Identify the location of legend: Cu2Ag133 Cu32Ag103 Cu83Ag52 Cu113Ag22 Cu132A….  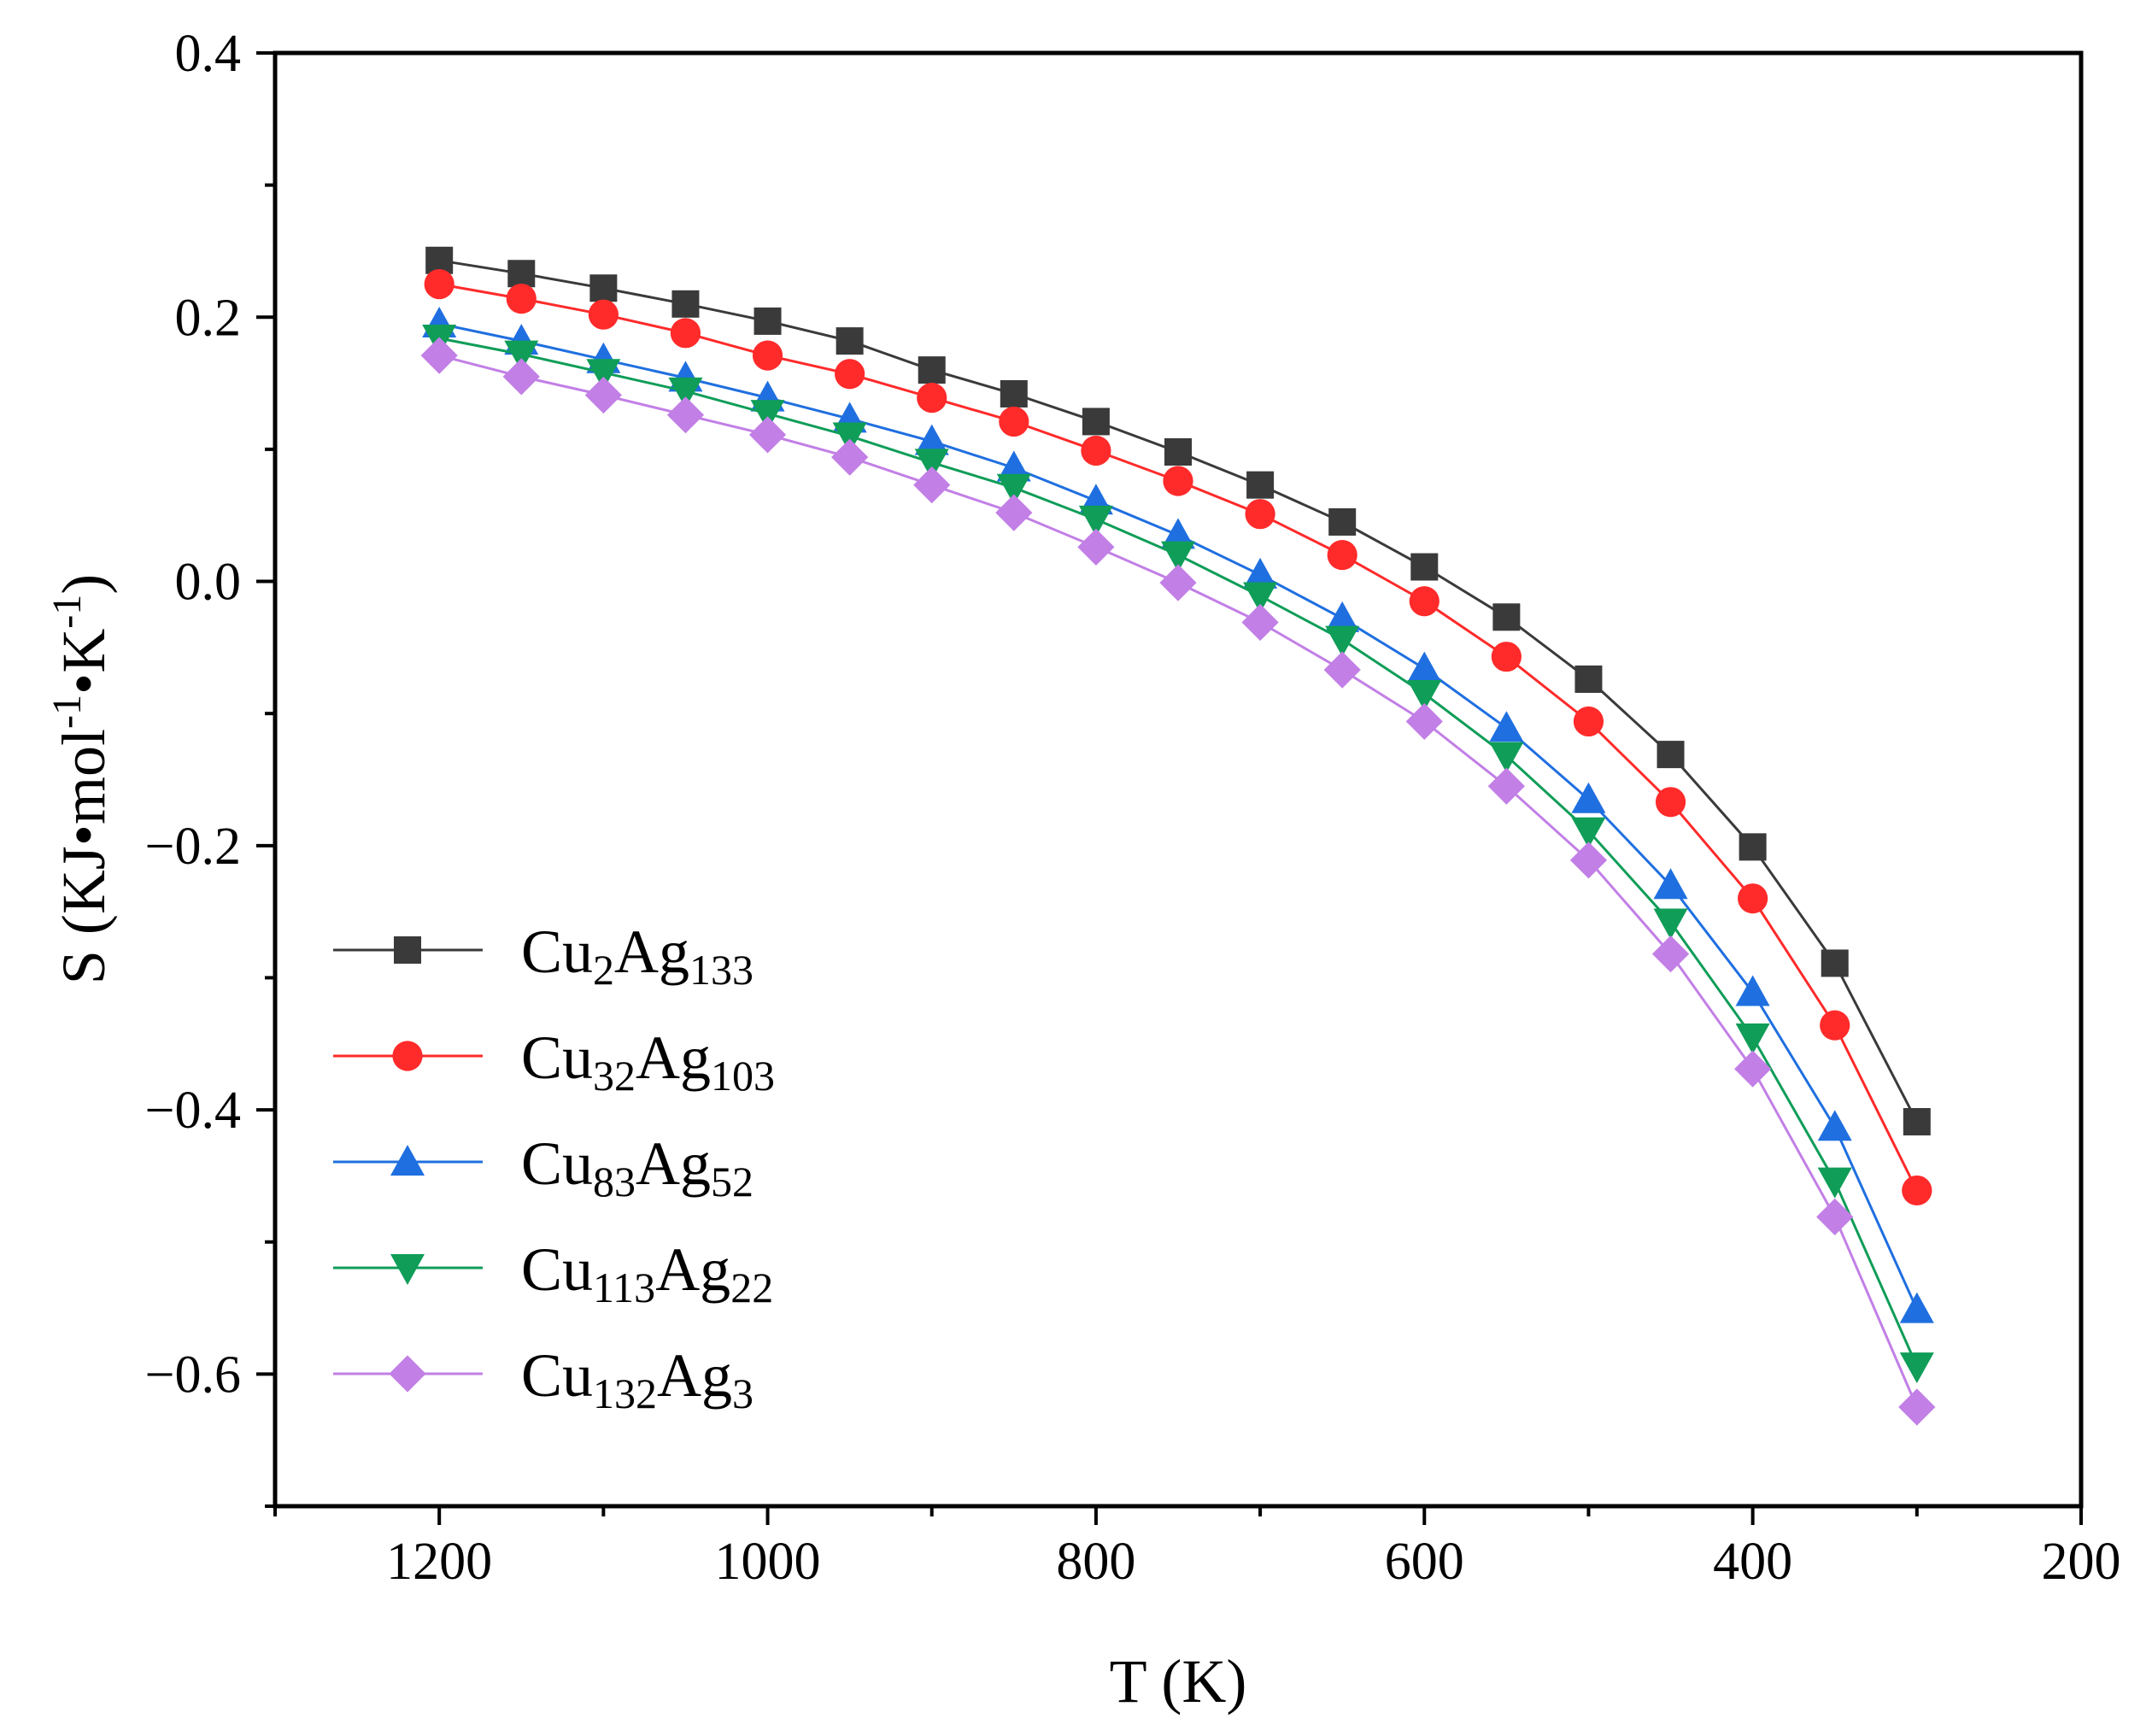
(554, 1167).